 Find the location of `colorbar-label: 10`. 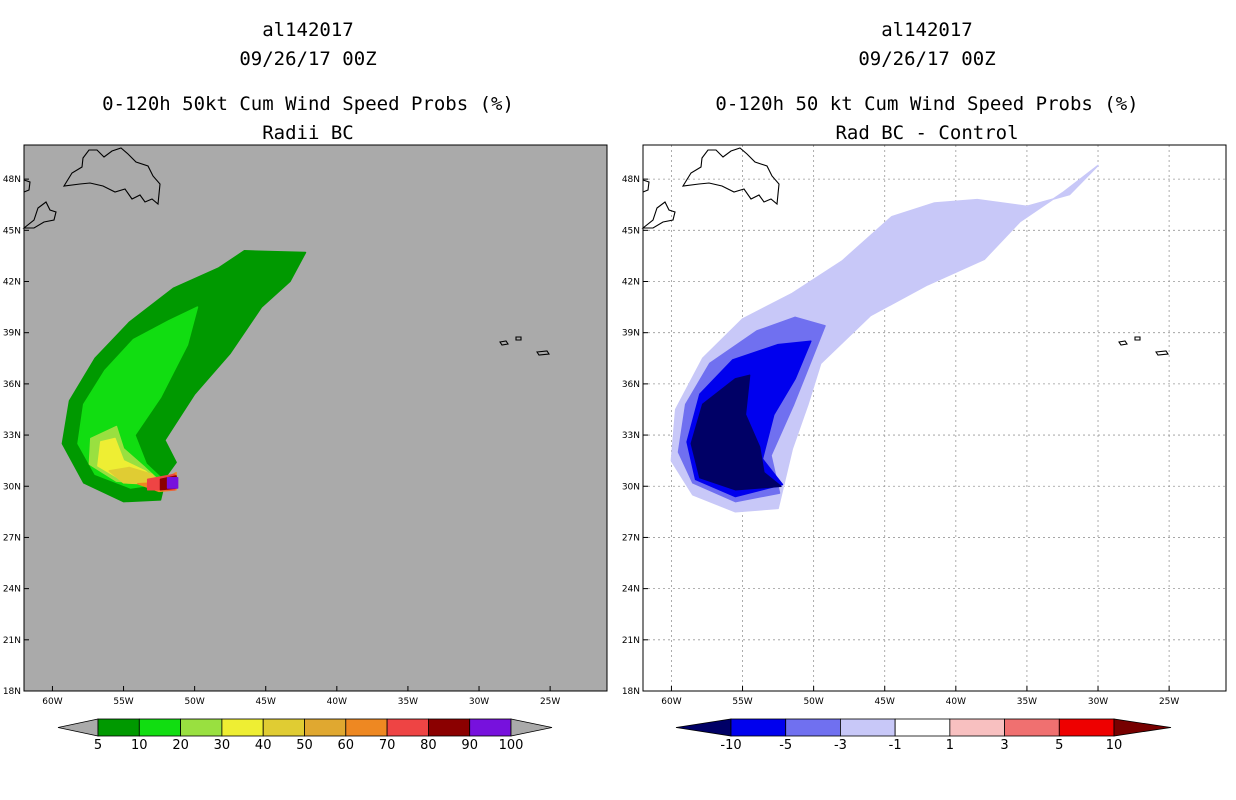

colorbar-label: 10 is located at coordinates (139, 745).